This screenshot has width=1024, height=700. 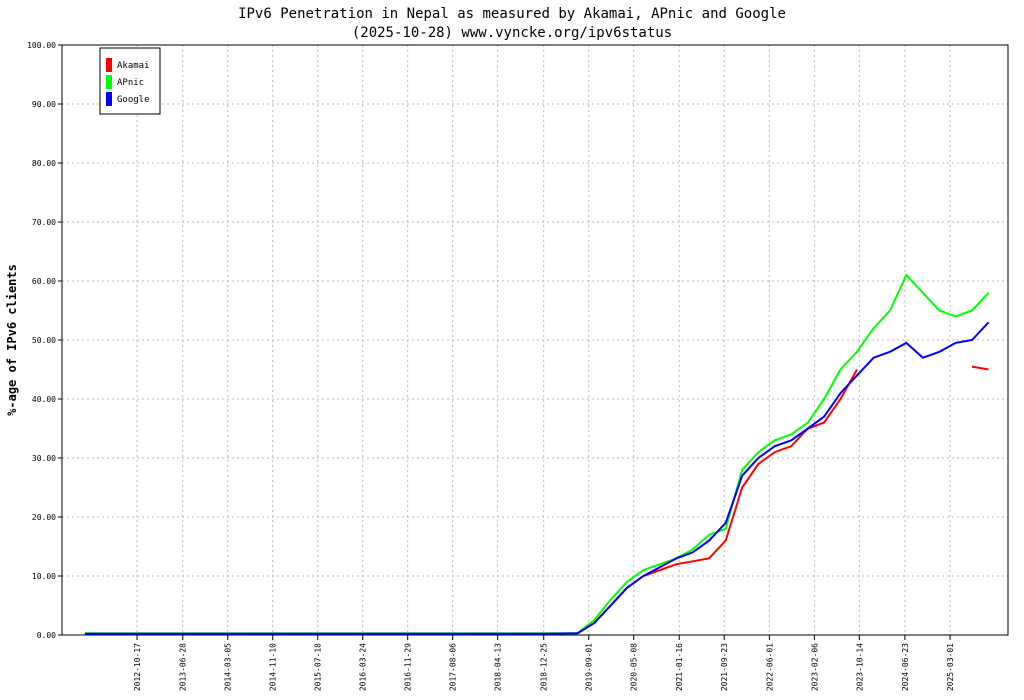 What do you see at coordinates (273, 667) in the screenshot?
I see `x-tick-label: 2014-11-10` at bounding box center [273, 667].